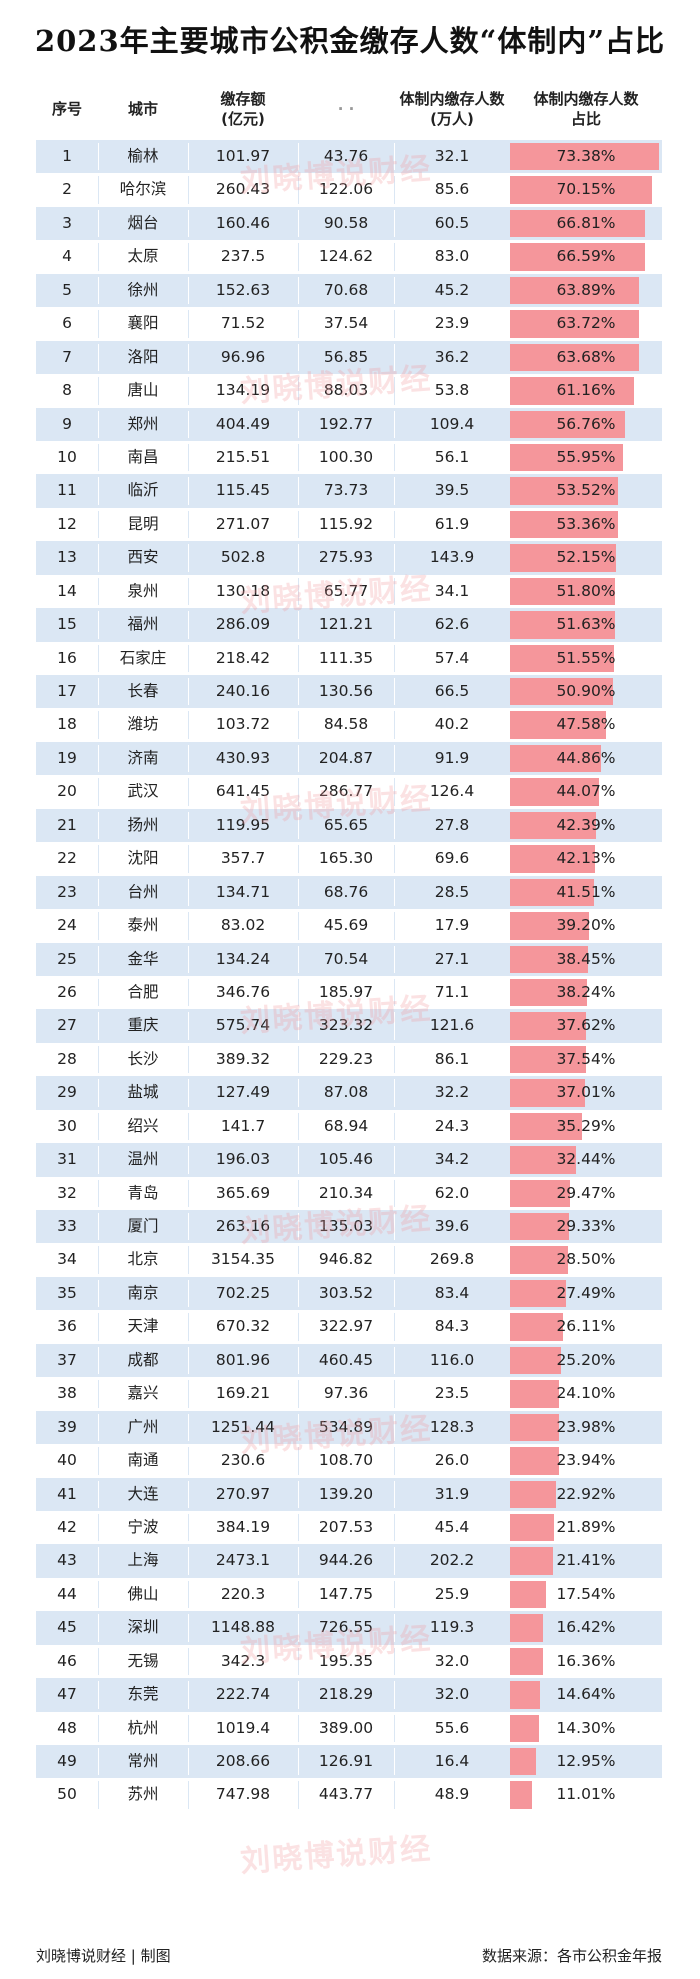 The height and width of the screenshot is (1979, 700). I want to click on ratio-cell: 24.10%, so click(586, 1393).